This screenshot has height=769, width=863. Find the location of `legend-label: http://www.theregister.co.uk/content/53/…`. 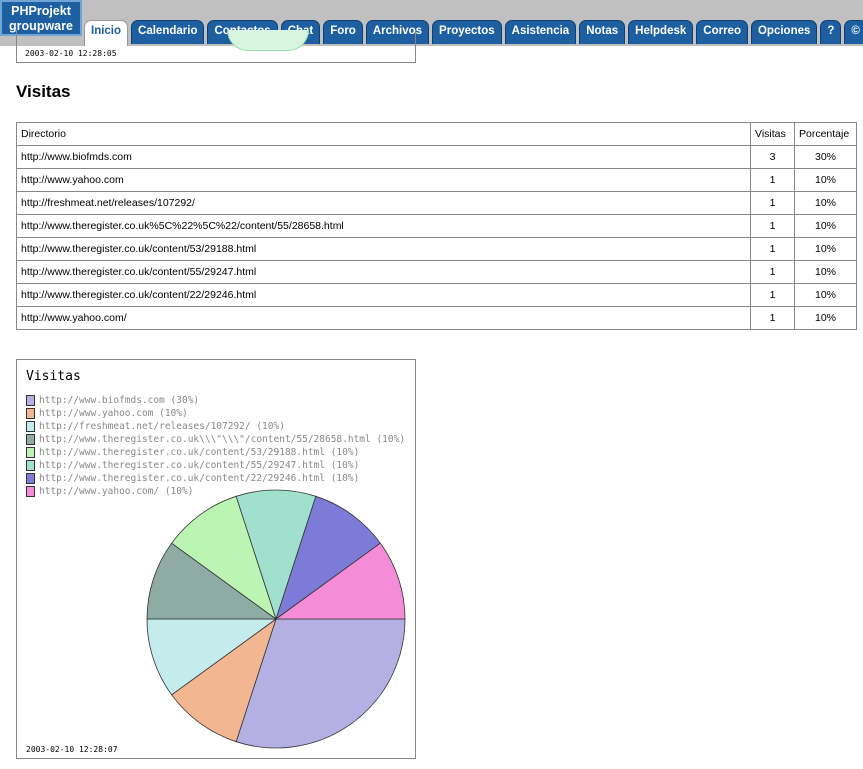

legend-label: http://www.theregister.co.uk/content/53/… is located at coordinates (199, 452).